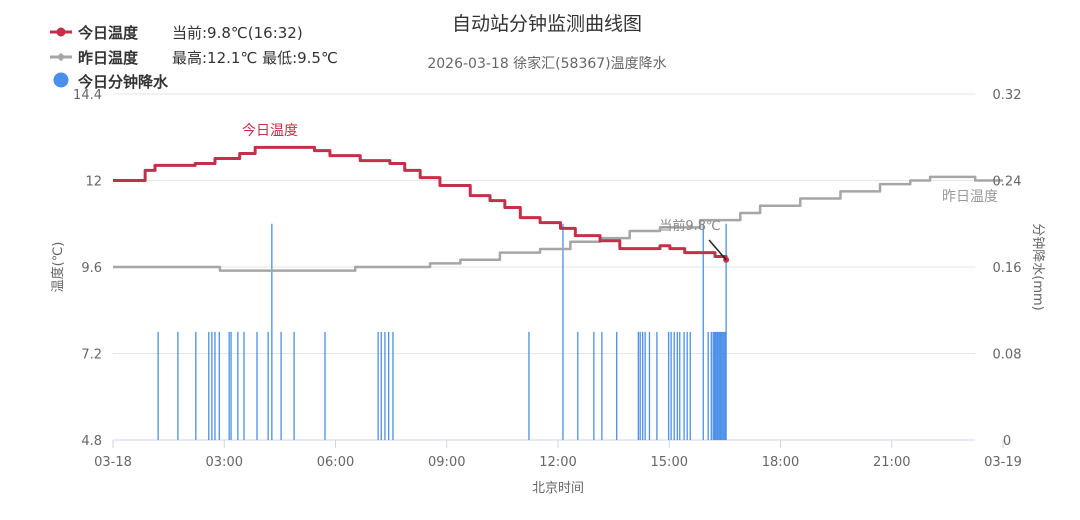 The height and width of the screenshot is (520, 1080). Describe the element at coordinates (891, 462) in the screenshot. I see `x-tick-label: 21:00` at that location.